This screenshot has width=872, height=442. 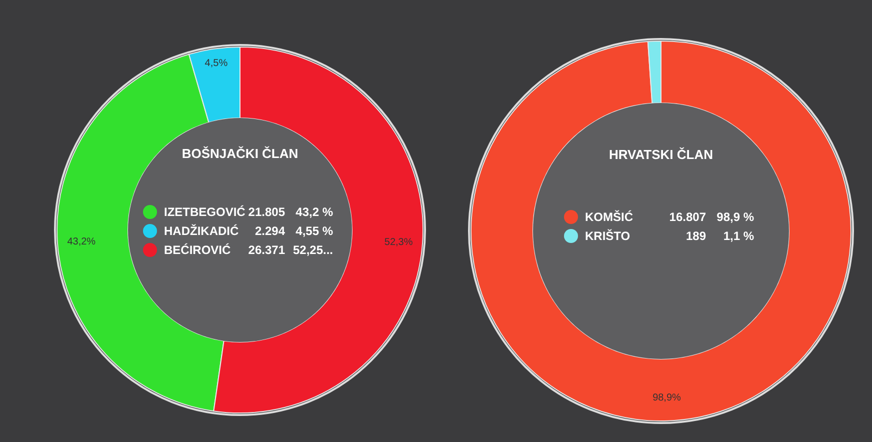 I want to click on legend-label: HADŽIKADIĆ, so click(x=201, y=231).